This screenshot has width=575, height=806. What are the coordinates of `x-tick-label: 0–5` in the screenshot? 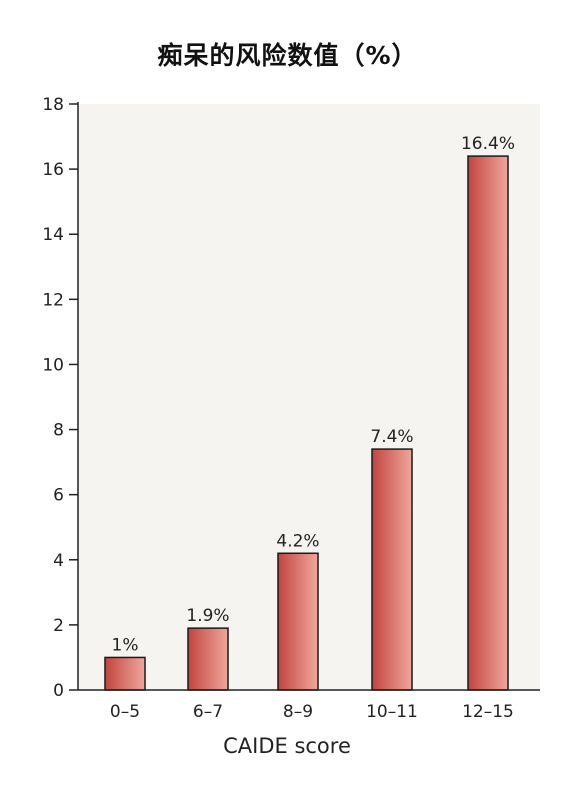 It's located at (125, 712).